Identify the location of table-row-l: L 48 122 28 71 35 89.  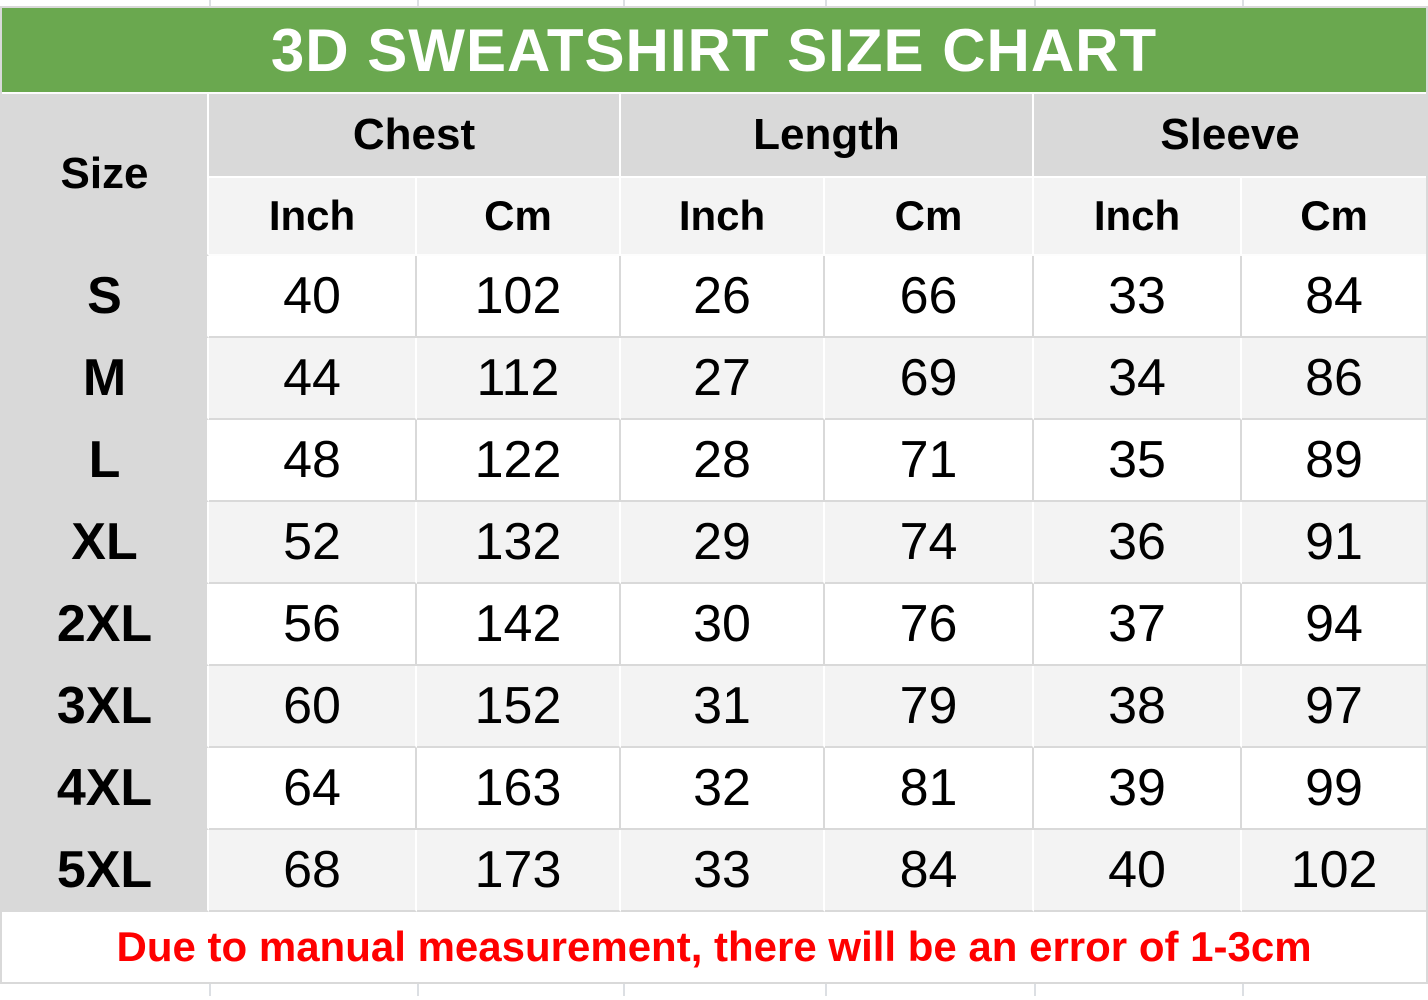
(714, 461).